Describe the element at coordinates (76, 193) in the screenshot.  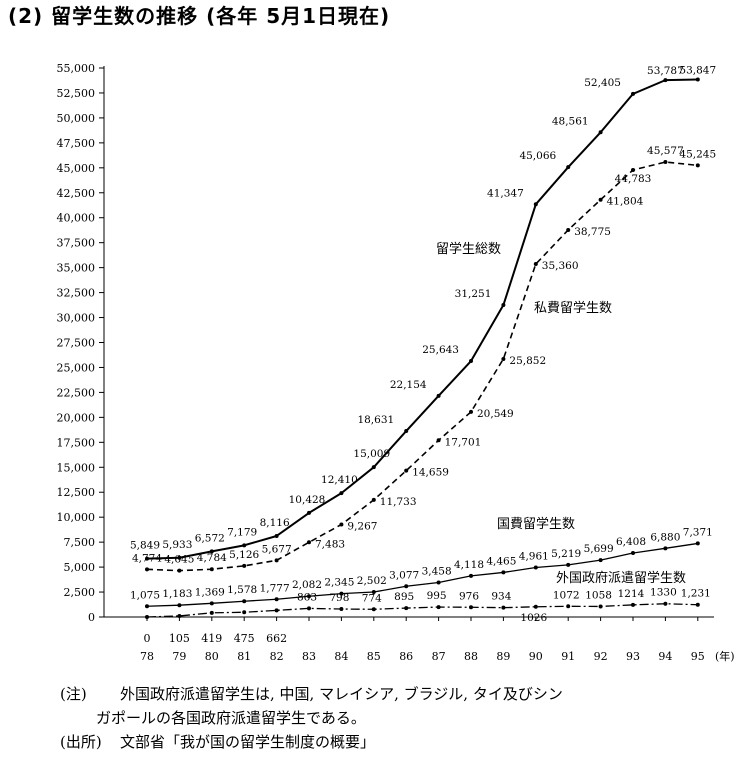
I see `y-tick-label: 42,500` at that location.